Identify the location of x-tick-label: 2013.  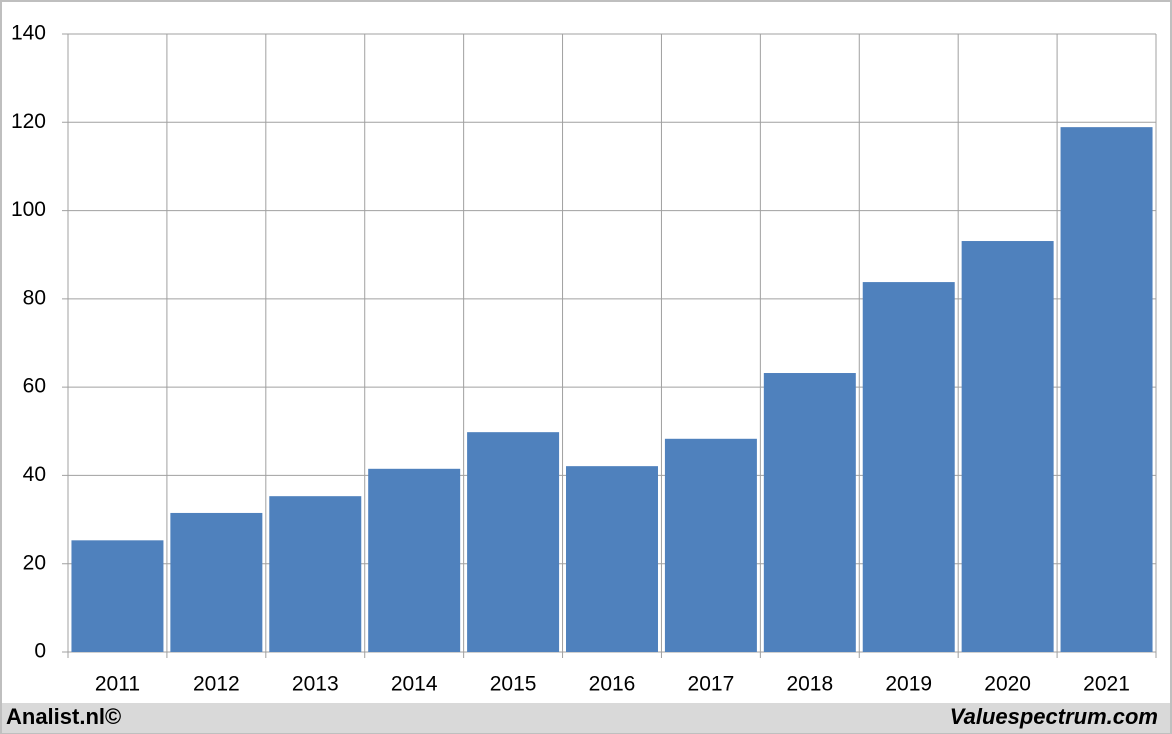
(315, 684).